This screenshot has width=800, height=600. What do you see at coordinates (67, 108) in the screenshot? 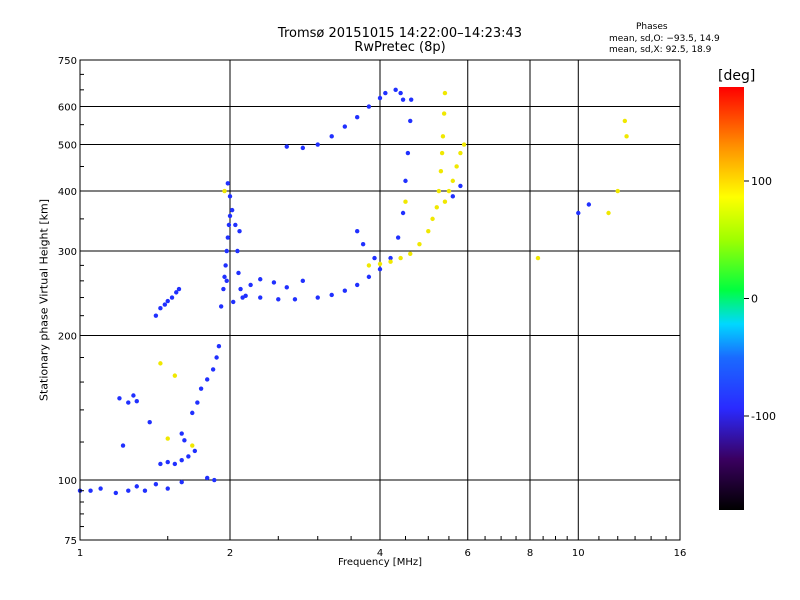
I see `y-tick-label: 600` at bounding box center [67, 108].